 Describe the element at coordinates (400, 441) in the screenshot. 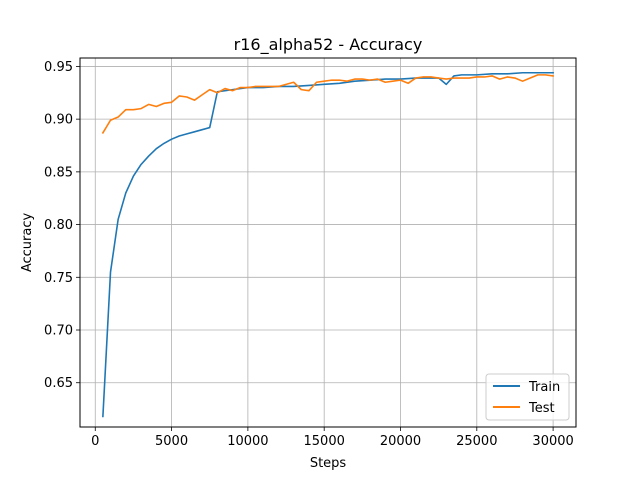

I see `x-tick-label: 20000` at that location.